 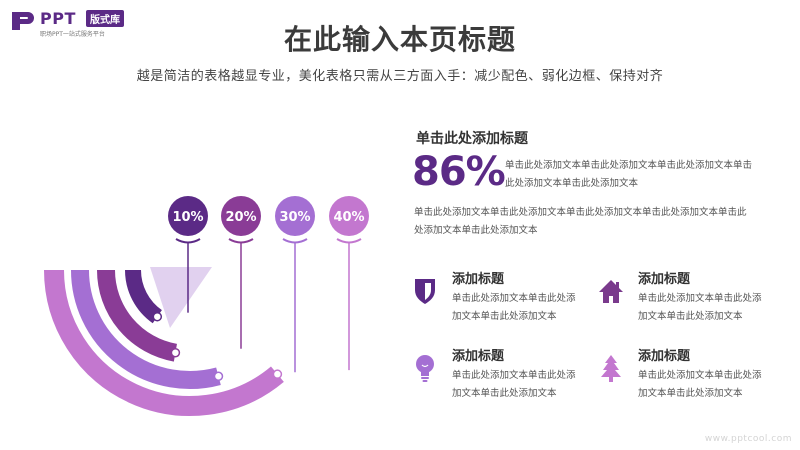 What do you see at coordinates (611, 291) in the screenshot?
I see `house-icon` at bounding box center [611, 291].